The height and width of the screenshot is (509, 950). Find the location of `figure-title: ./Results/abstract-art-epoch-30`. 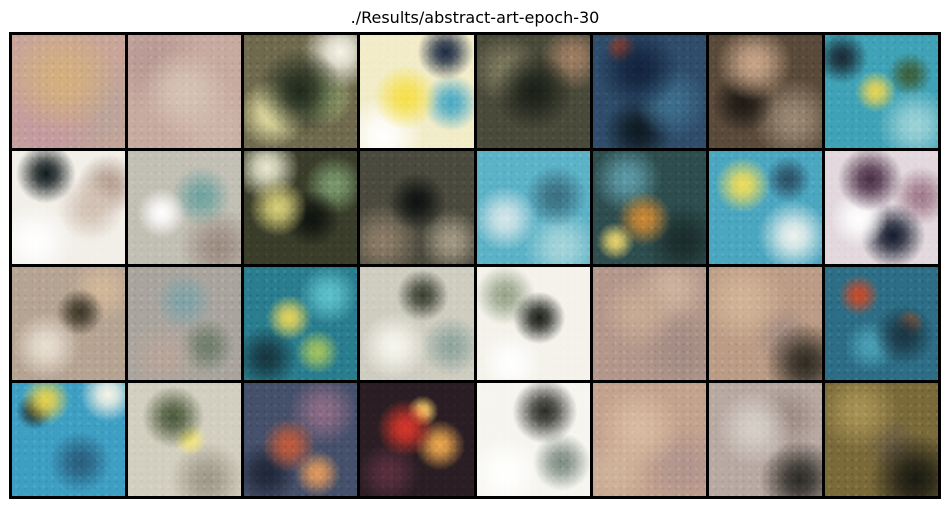

figure-title: ./Results/abstract-art-epoch-30 is located at coordinates (475, 17).